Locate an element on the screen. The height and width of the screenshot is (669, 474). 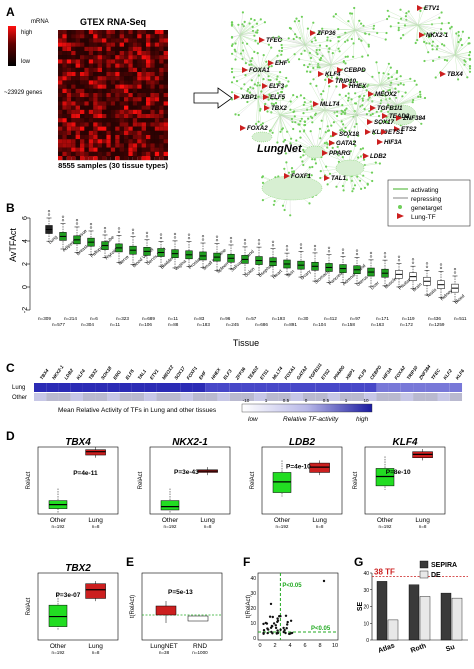
sample-count-bottom: n=304 is located at coordinates (87, 324).